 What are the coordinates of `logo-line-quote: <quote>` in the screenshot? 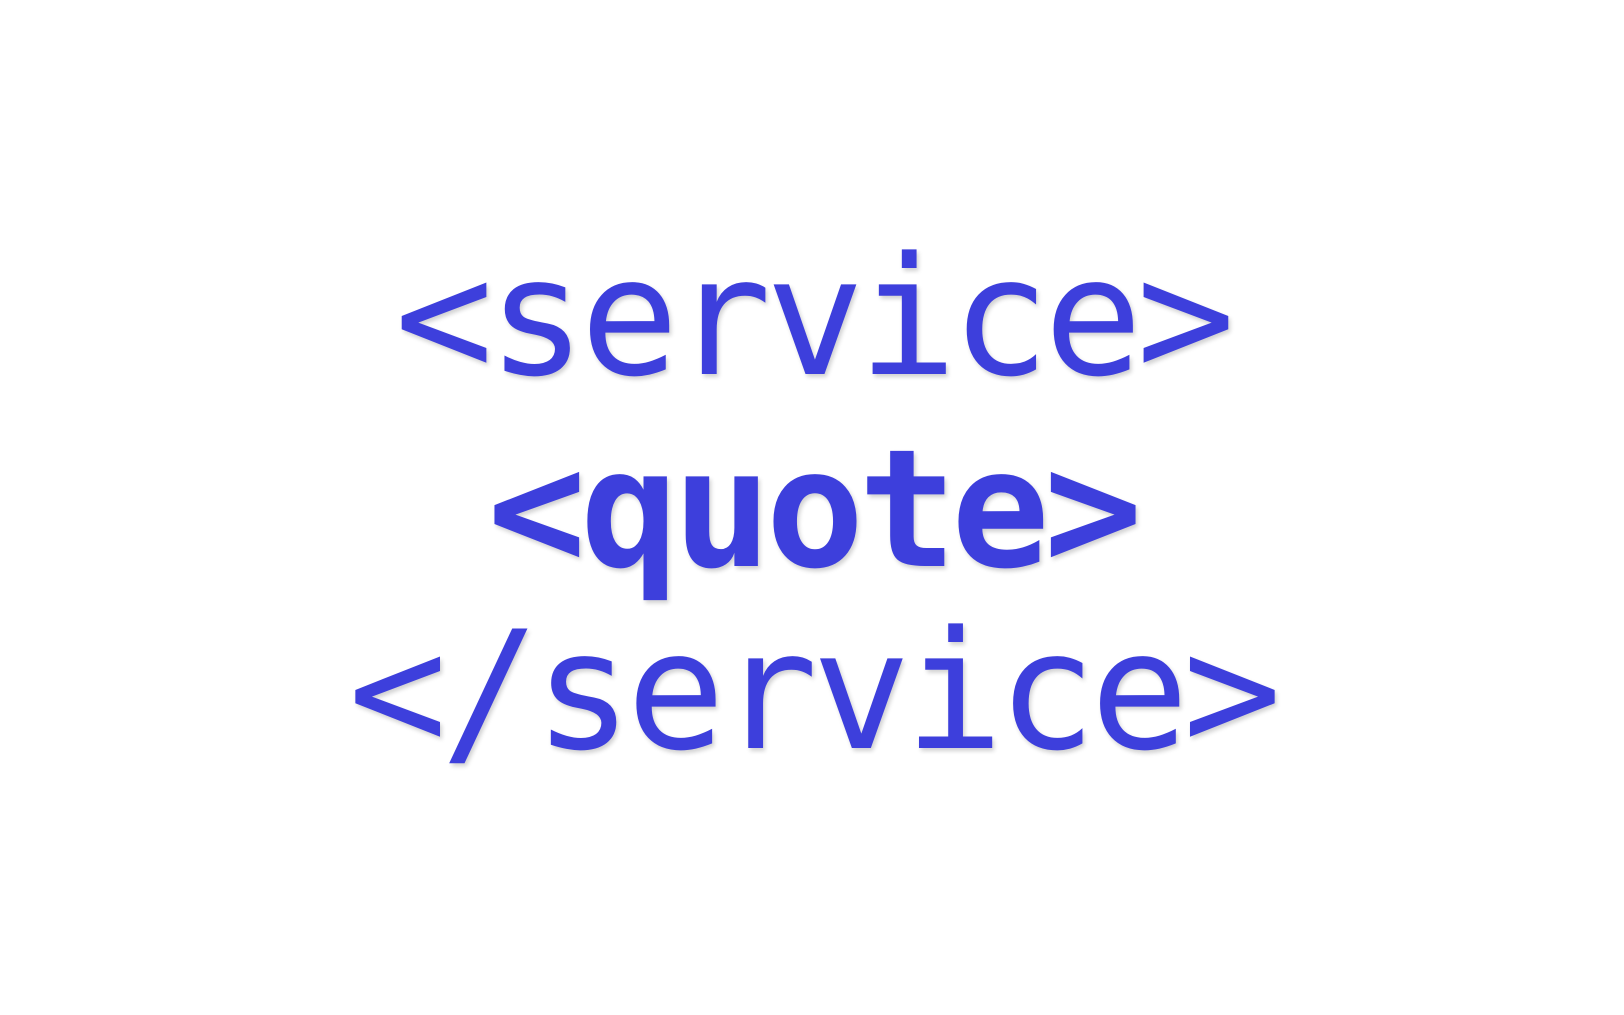 It's located at (814, 509).